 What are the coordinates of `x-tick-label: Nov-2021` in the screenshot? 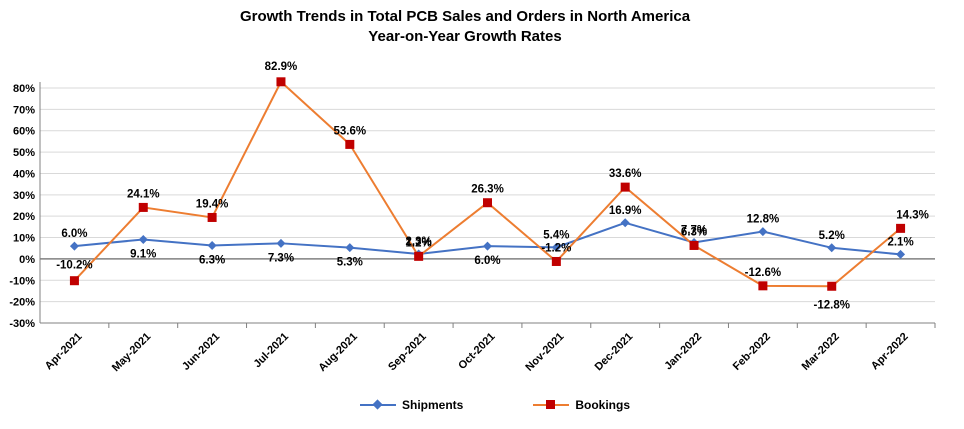 It's located at (544, 352).